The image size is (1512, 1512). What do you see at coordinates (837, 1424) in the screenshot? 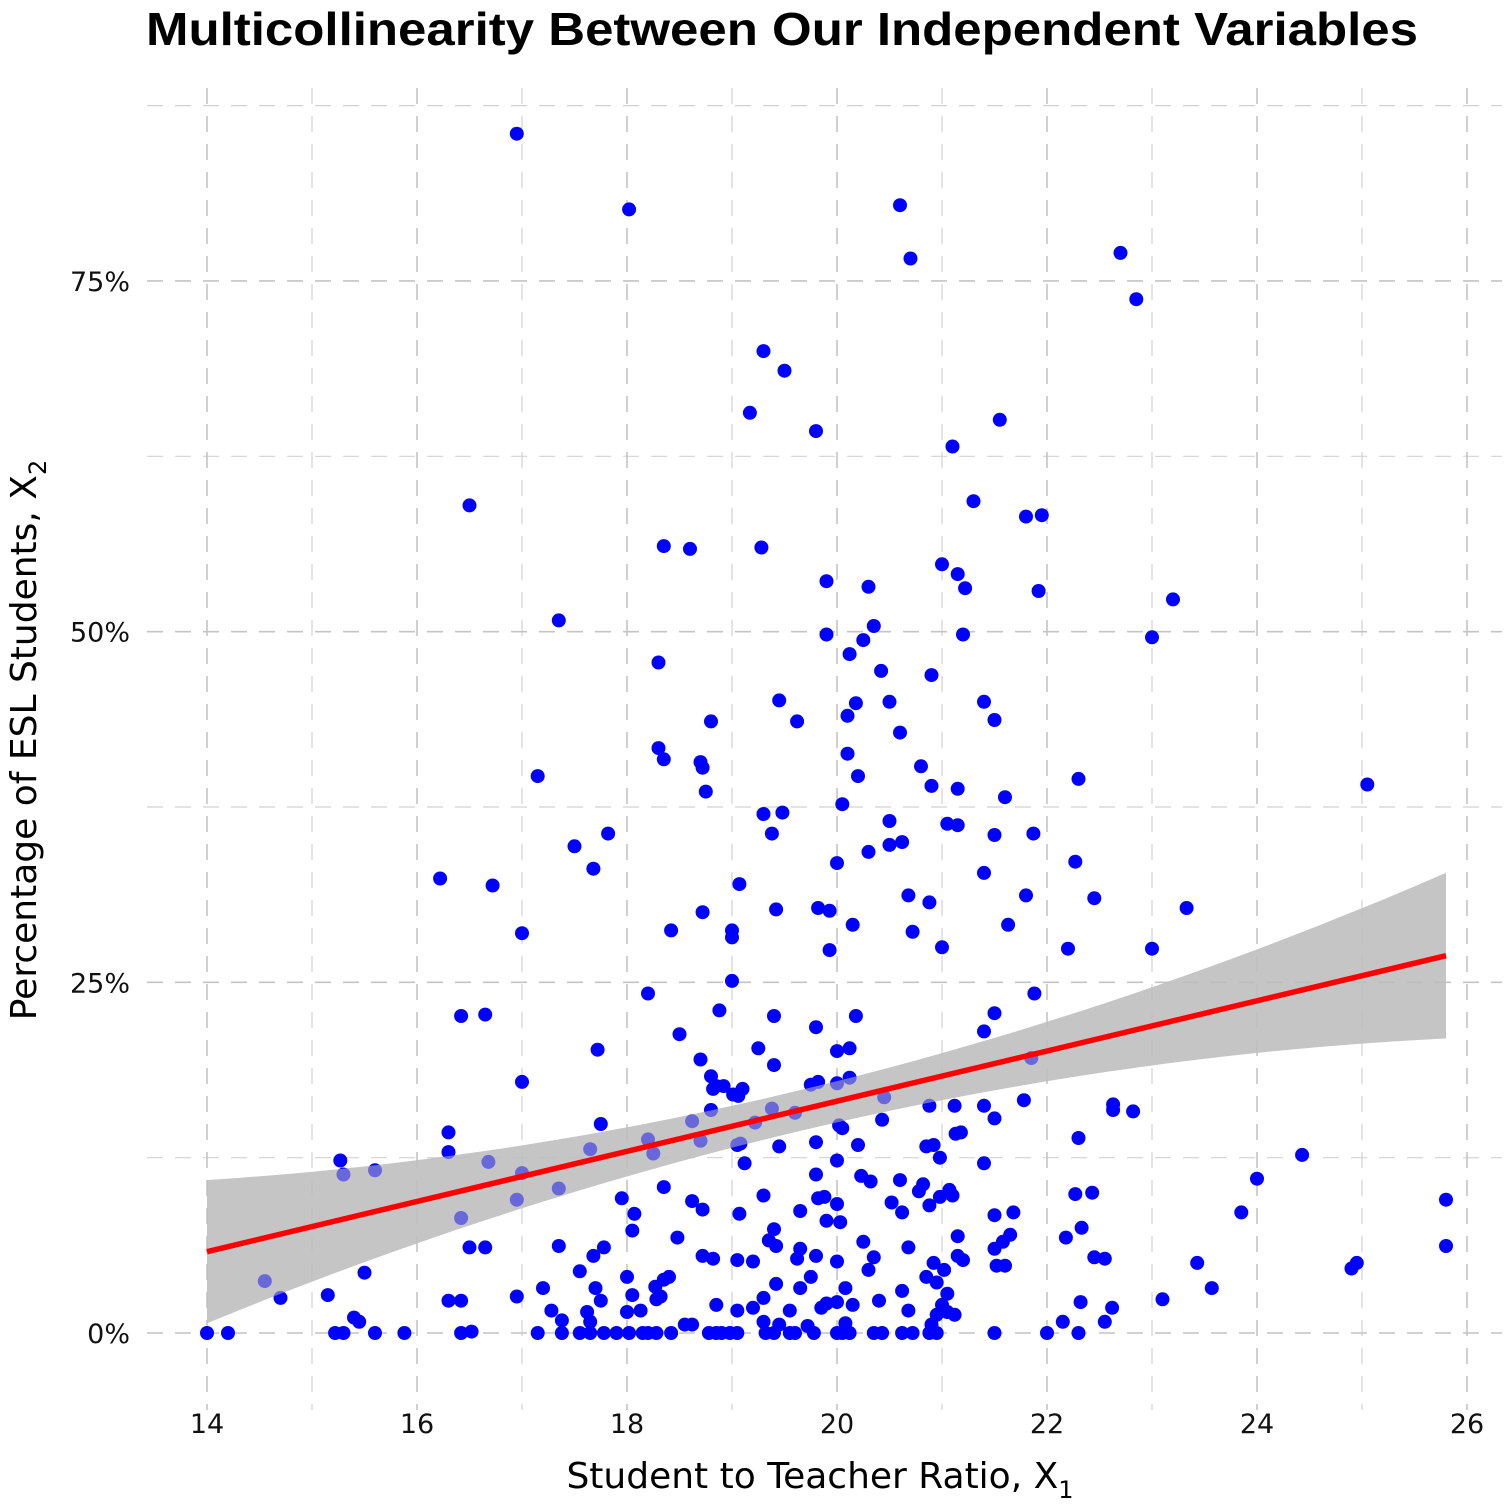
I see `x-tick-label: 20` at bounding box center [837, 1424].